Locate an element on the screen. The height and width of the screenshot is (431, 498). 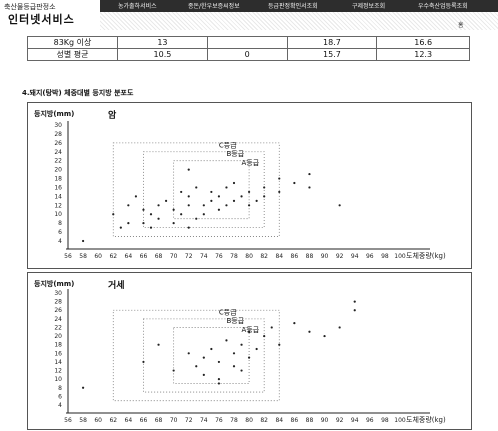
y-tick-label: 6 is located at coordinates (60, 396).